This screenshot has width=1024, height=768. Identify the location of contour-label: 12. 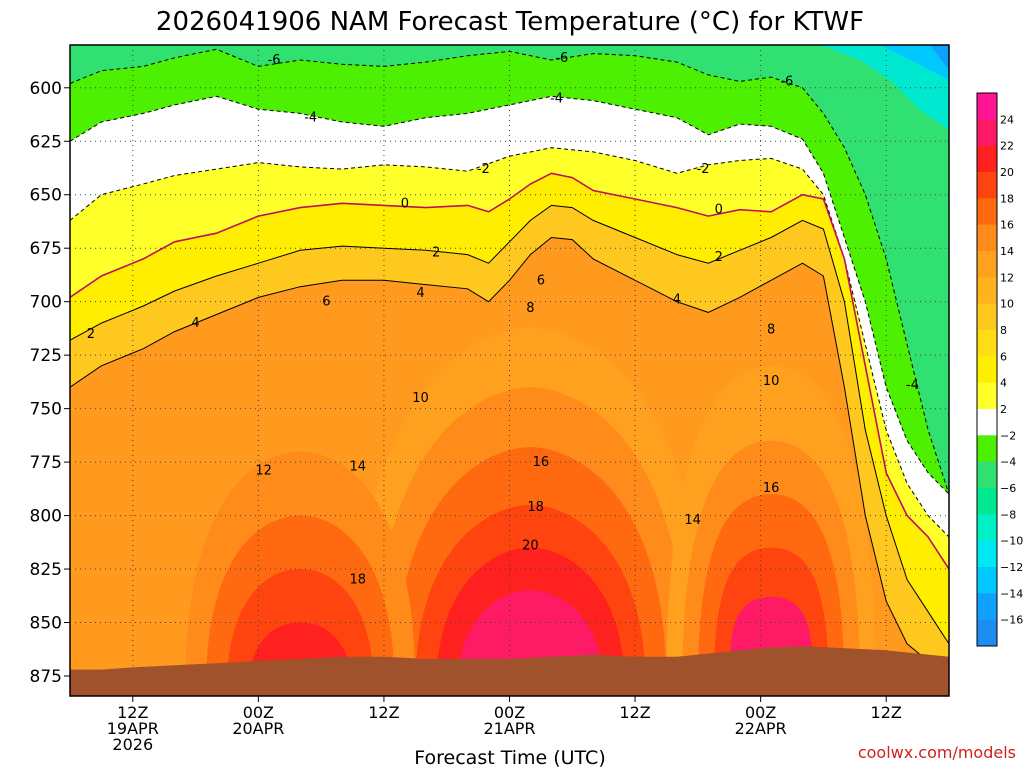
(263, 471).